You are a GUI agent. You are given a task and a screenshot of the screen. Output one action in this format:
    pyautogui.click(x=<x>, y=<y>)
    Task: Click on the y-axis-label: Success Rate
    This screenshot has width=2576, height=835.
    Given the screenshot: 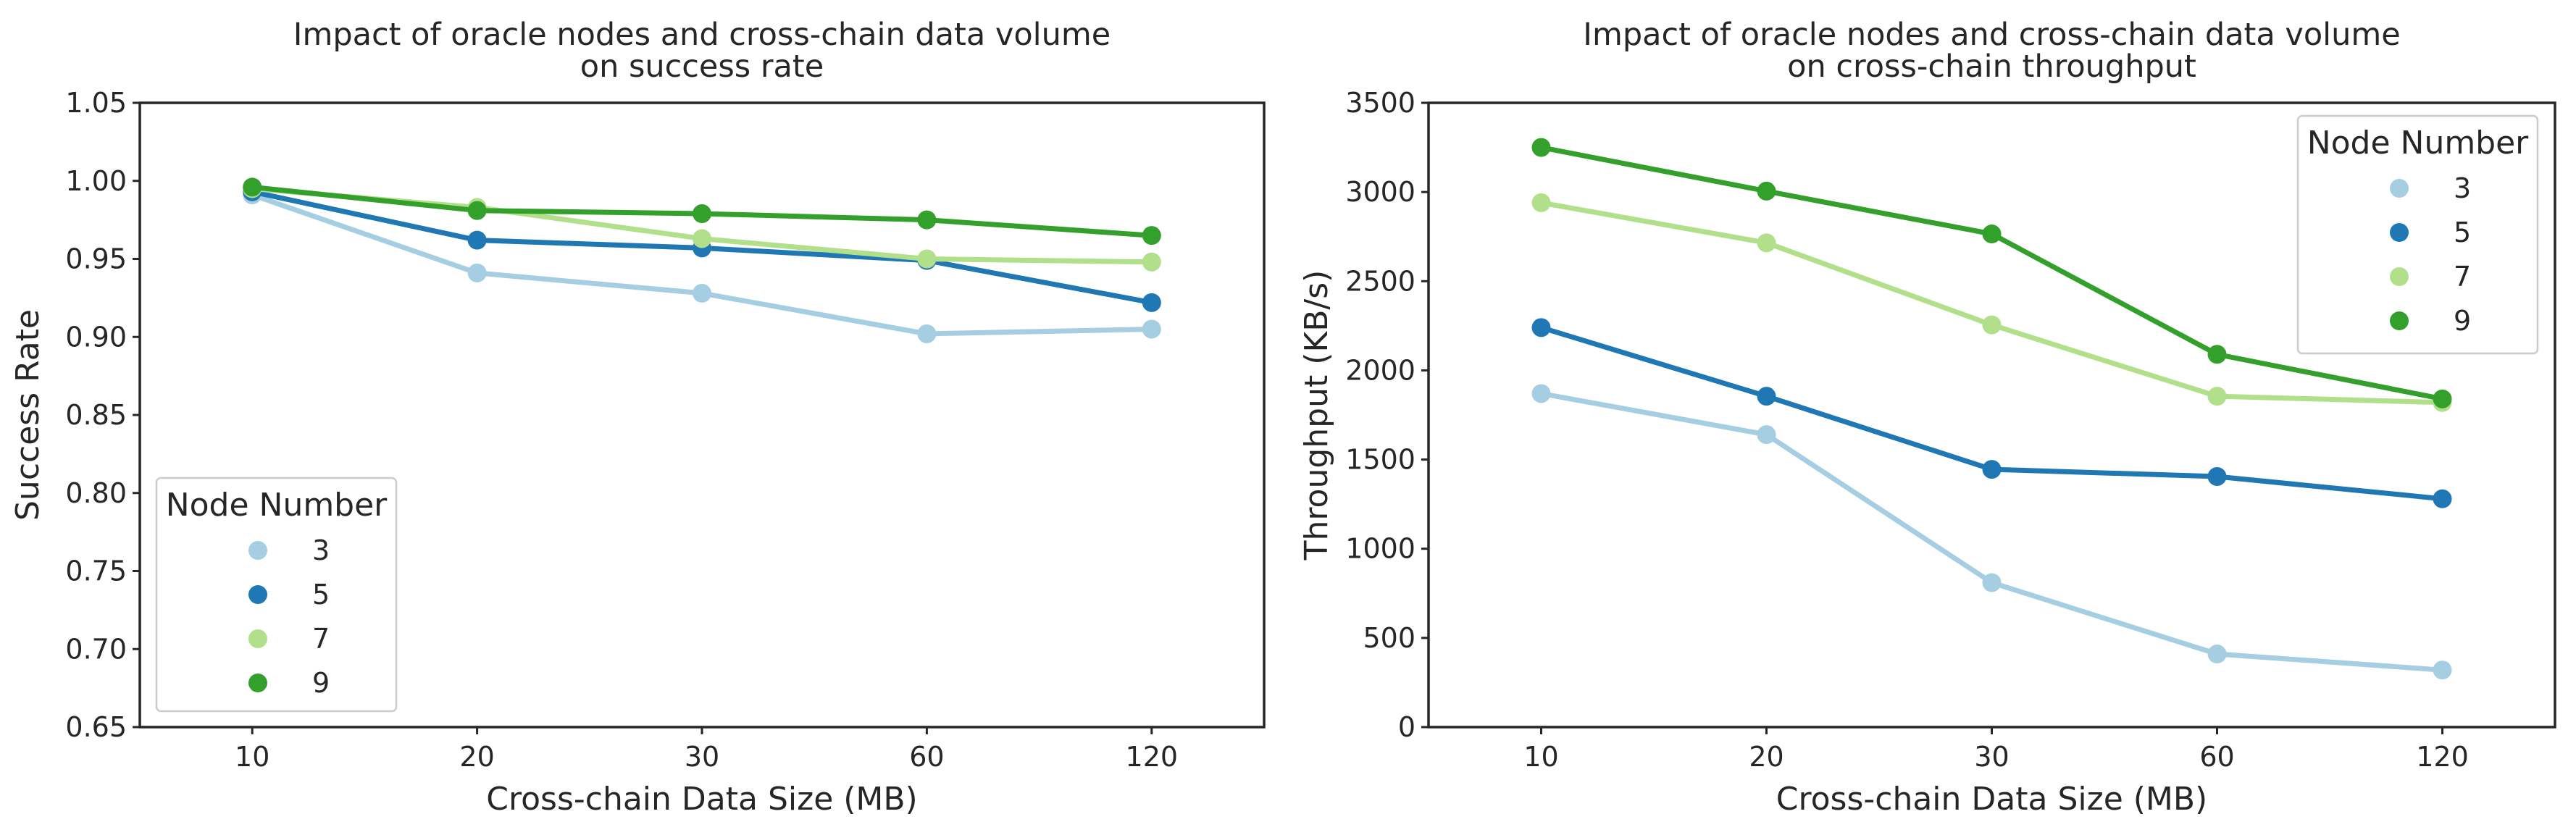 What is the action you would take?
    pyautogui.click(x=27, y=415)
    